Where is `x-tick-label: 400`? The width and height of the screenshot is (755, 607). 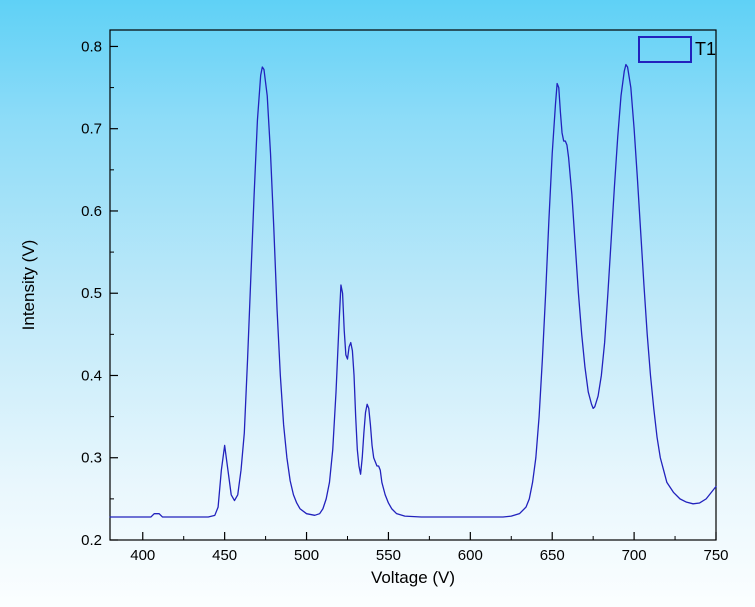 x-tick-label: 400 is located at coordinates (142, 555).